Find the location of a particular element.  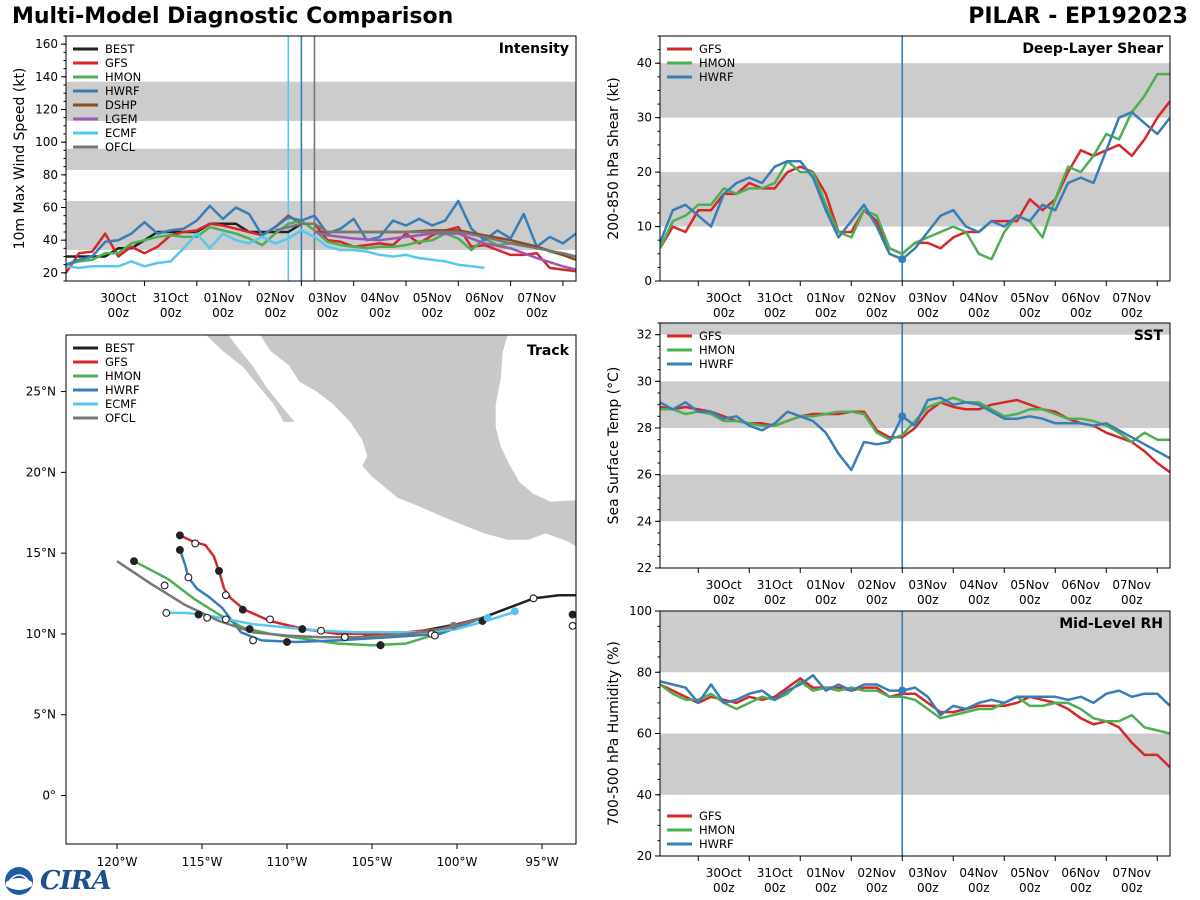

lon-tick-label: 110°W is located at coordinates (287, 862).